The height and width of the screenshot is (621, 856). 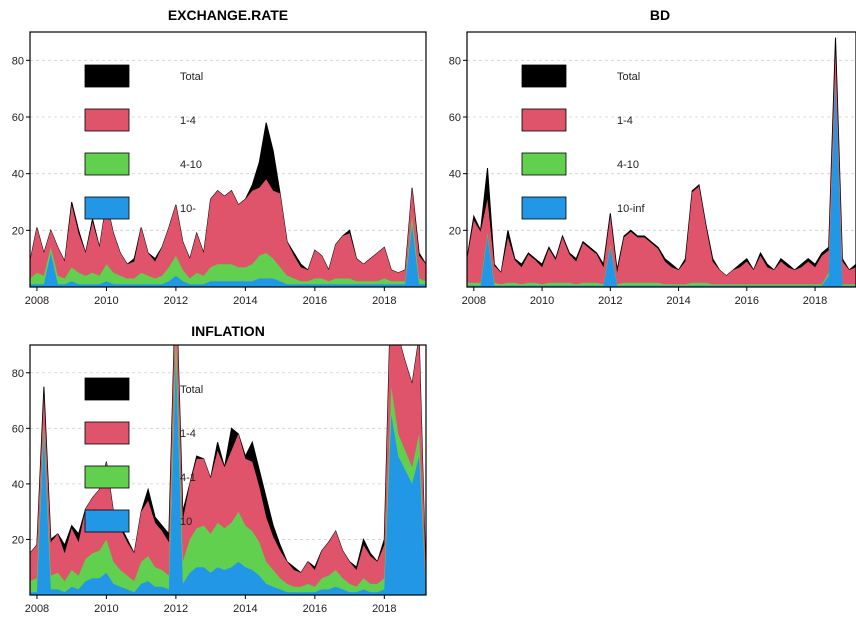 I want to click on legend-label: 10-inf, so click(x=631, y=209).